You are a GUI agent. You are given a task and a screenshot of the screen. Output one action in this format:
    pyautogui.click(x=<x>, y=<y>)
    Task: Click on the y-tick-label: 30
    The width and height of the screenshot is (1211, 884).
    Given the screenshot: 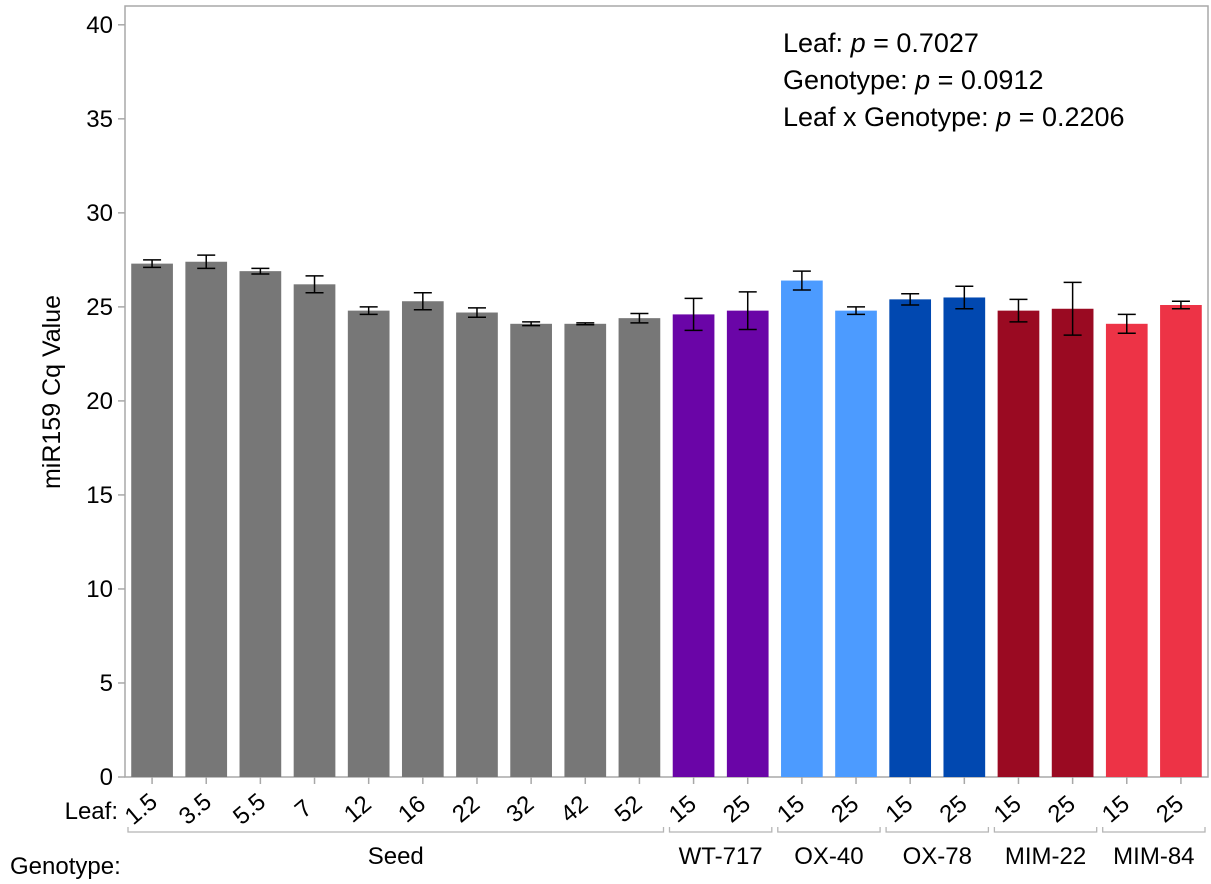 What is the action you would take?
    pyautogui.click(x=99, y=213)
    